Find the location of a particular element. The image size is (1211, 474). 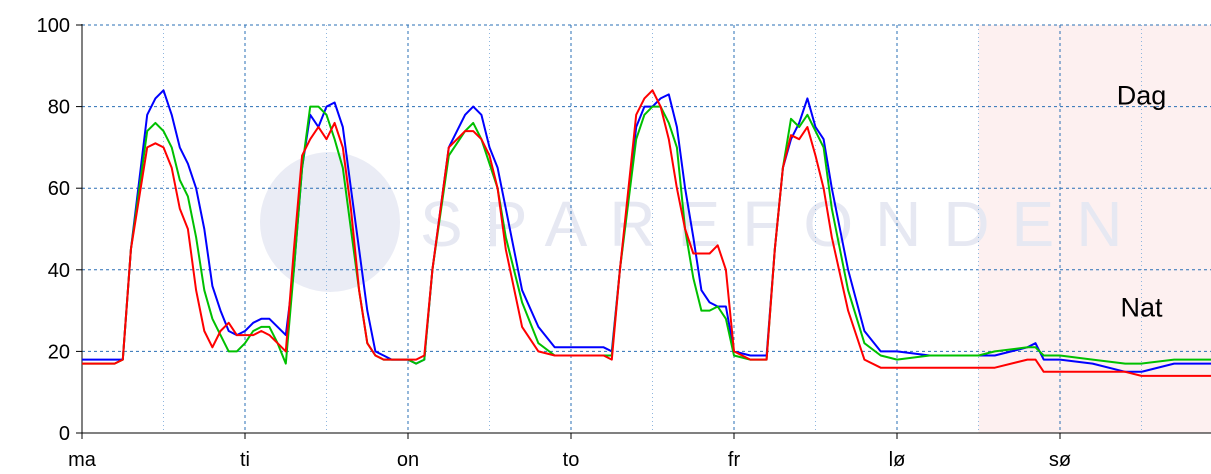

annotations: Dag Nat is located at coordinates (1142, 201).